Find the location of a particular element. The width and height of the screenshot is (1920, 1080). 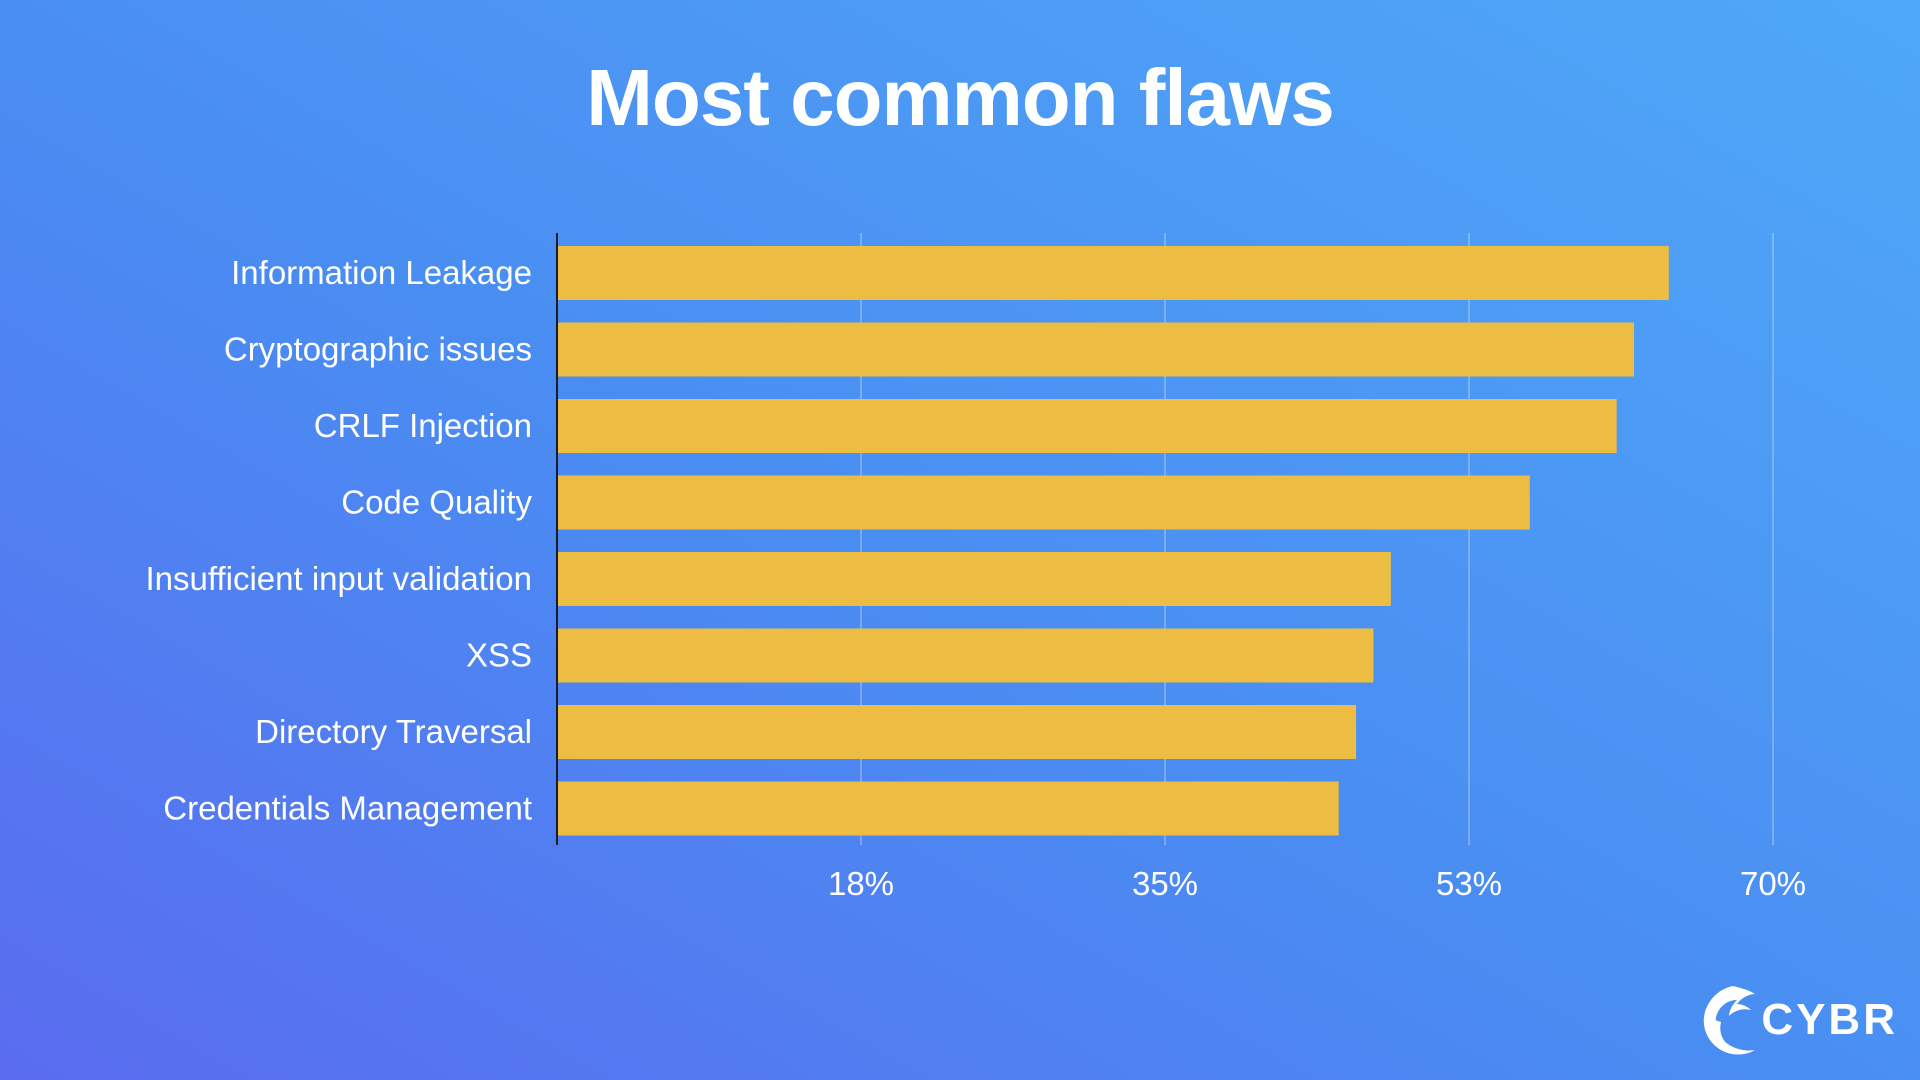

logo-text: CYBR is located at coordinates (1829, 1019).